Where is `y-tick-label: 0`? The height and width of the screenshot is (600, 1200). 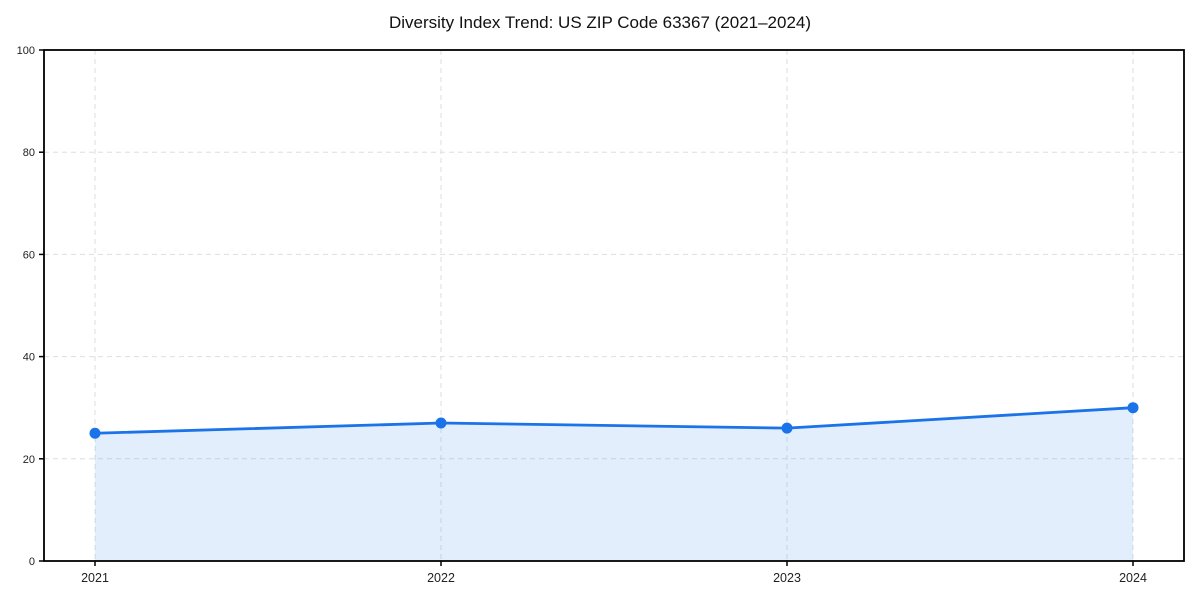
y-tick-label: 0 is located at coordinates (32, 562).